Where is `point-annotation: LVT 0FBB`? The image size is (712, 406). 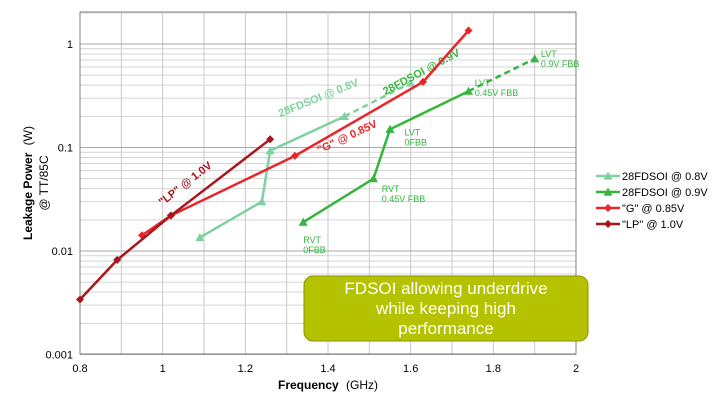 point-annotation: LVT 0FBB is located at coordinates (415, 138).